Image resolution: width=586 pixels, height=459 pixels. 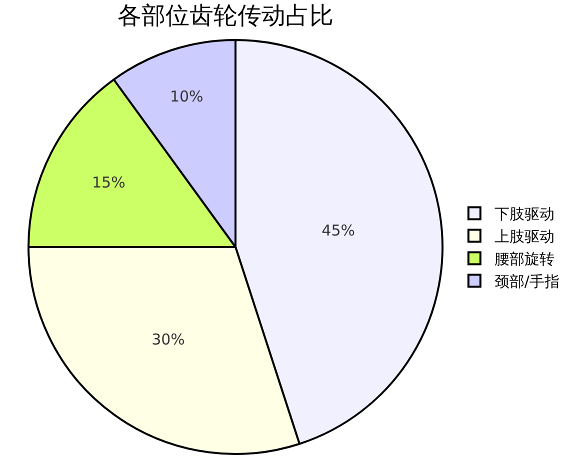 What do you see at coordinates (527, 281) in the screenshot?
I see `legend-label: 颈部/手指` at bounding box center [527, 281].